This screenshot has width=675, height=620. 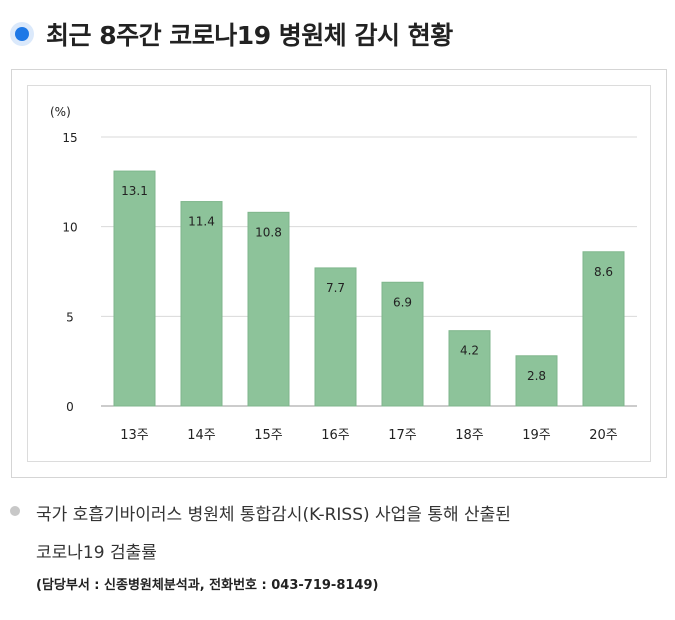 I want to click on y-tick-label: 10, so click(x=69, y=228).